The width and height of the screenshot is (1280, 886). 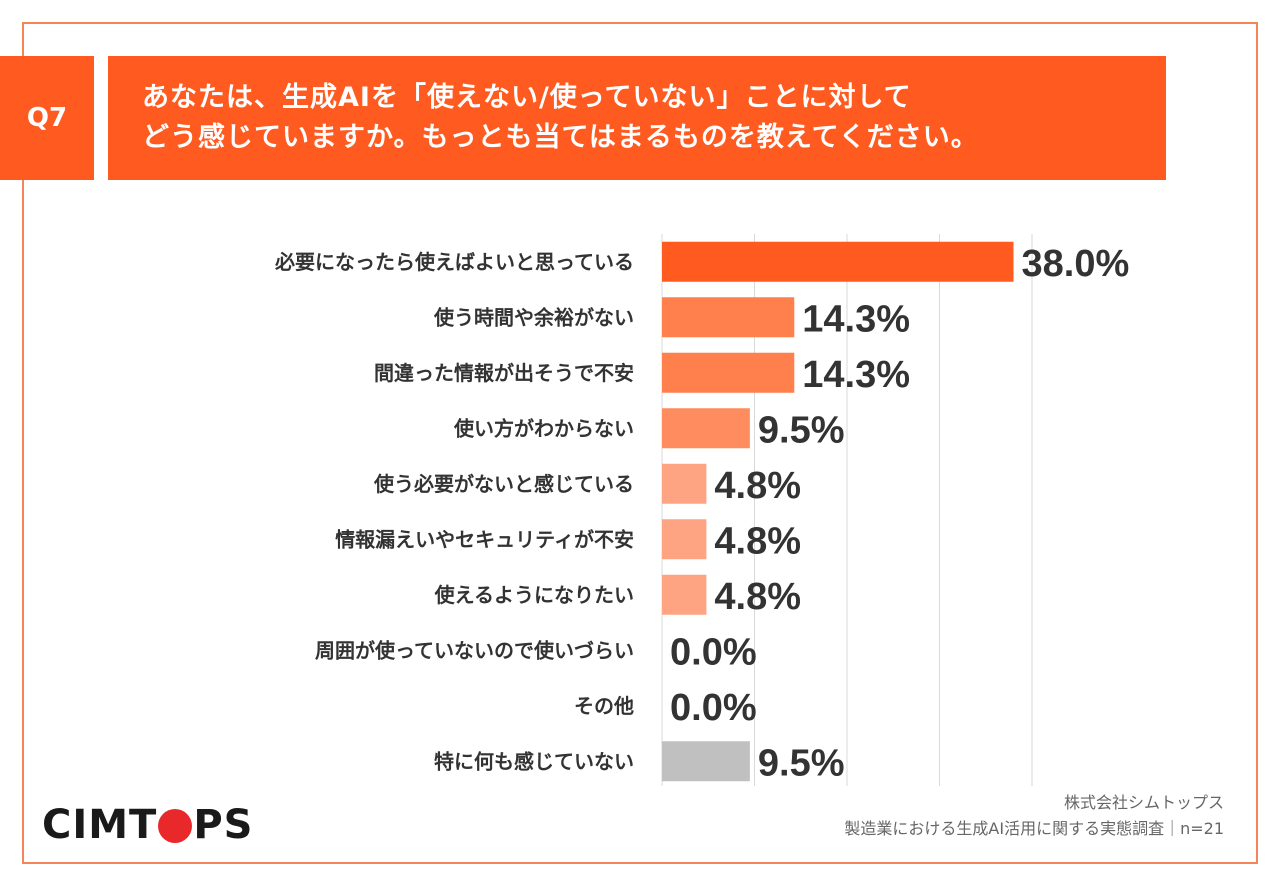 I want to click on source-survey: 製造業における生成AI活用に関する実態調査｜n=21, so click(x=1034, y=828).